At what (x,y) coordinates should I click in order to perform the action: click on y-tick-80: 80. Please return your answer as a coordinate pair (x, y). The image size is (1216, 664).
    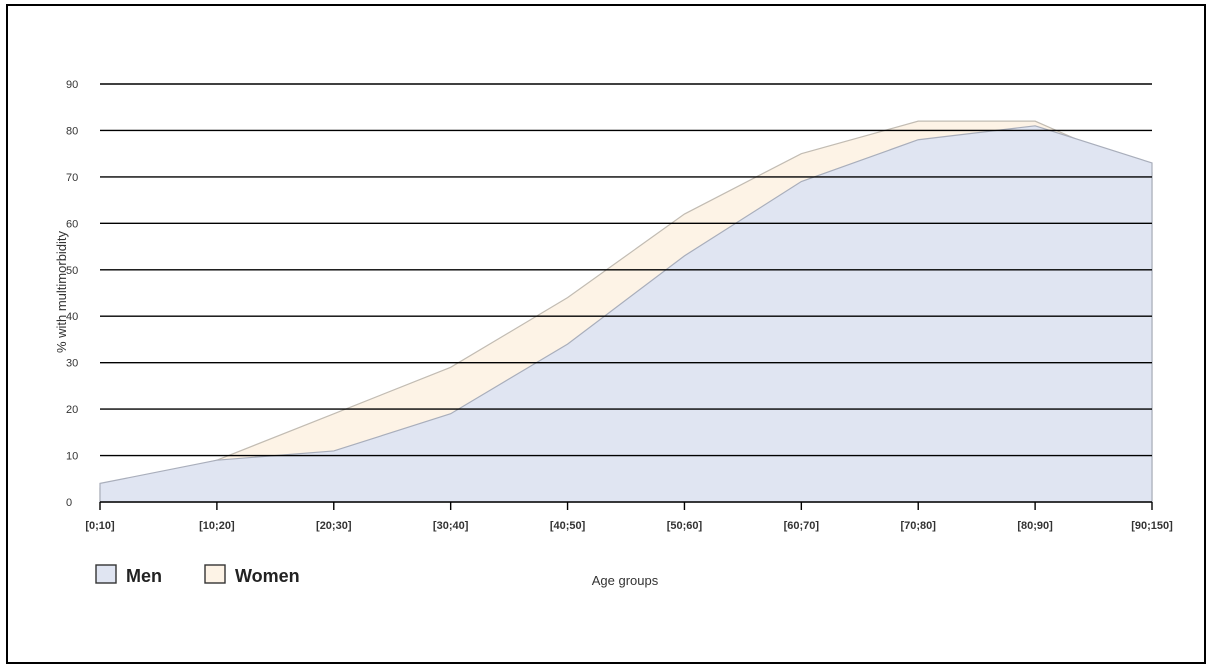
    Looking at the image, I should click on (72, 131).